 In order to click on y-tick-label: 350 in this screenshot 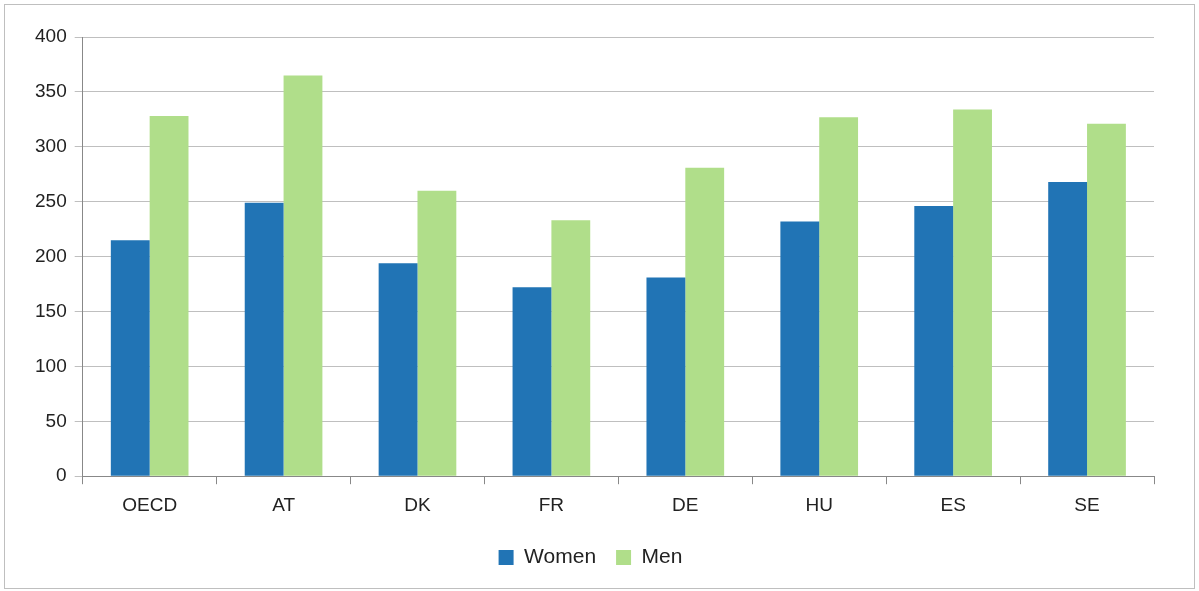, I will do `click(51, 91)`.